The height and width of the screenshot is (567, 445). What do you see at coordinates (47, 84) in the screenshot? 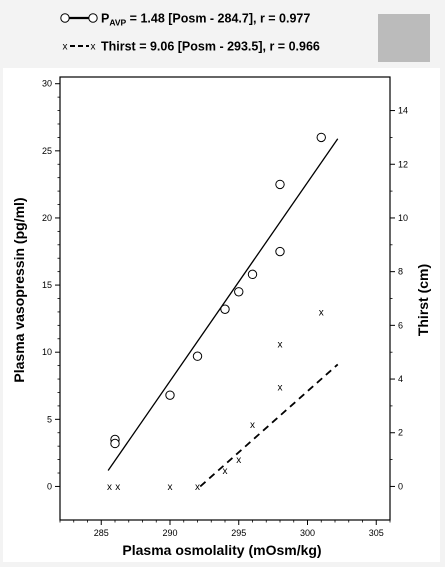
I see `y-left-tick-label: 30` at bounding box center [47, 84].